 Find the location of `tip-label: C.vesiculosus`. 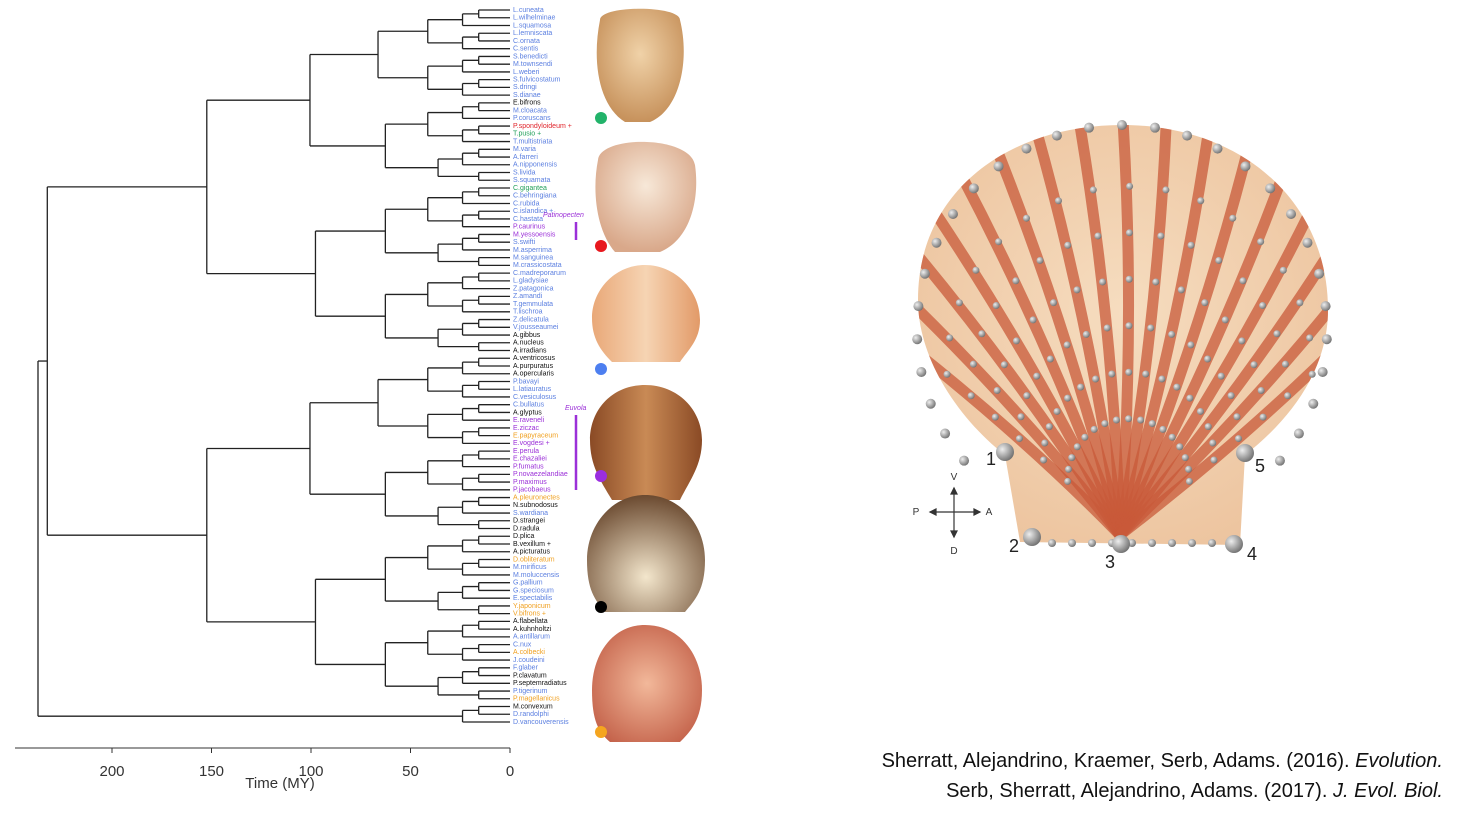

tip-label: C.vesiculosus is located at coordinates (535, 397).